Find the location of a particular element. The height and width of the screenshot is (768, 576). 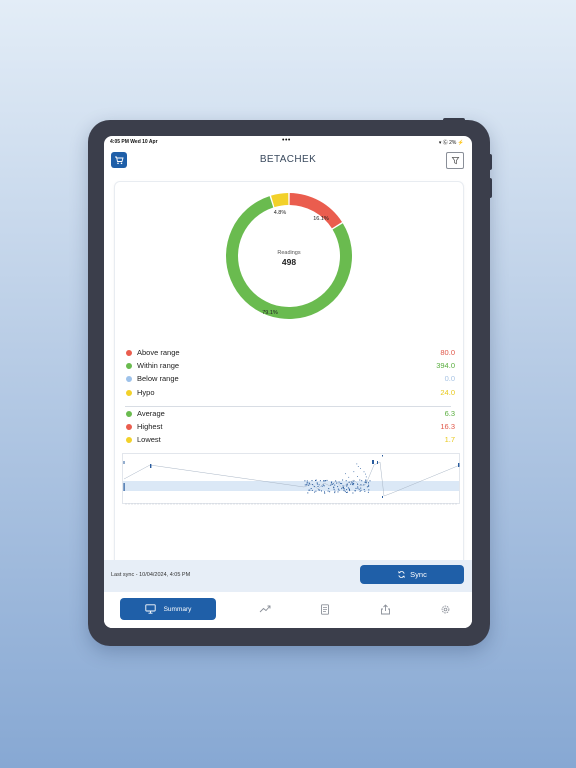

legend-row-hypo: Hypo 24.0 is located at coordinates (289, 393).